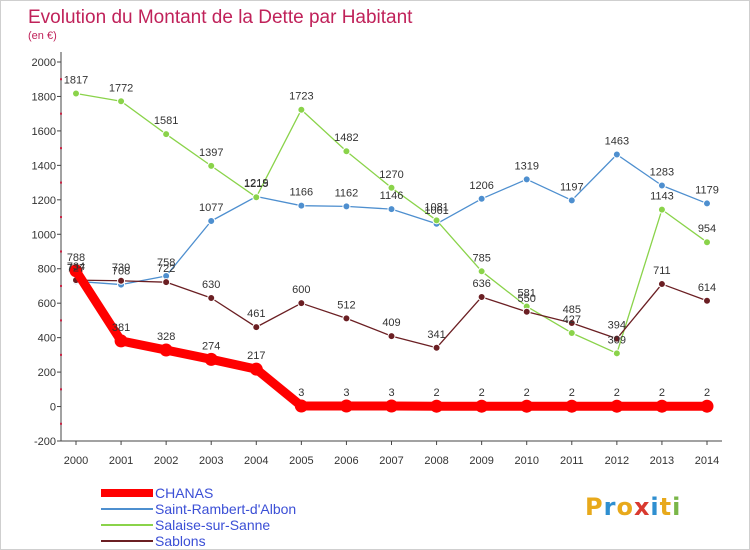 The width and height of the screenshot is (750, 550). What do you see at coordinates (180, 541) in the screenshot?
I see `legend-label-sablons: Sablons` at bounding box center [180, 541].